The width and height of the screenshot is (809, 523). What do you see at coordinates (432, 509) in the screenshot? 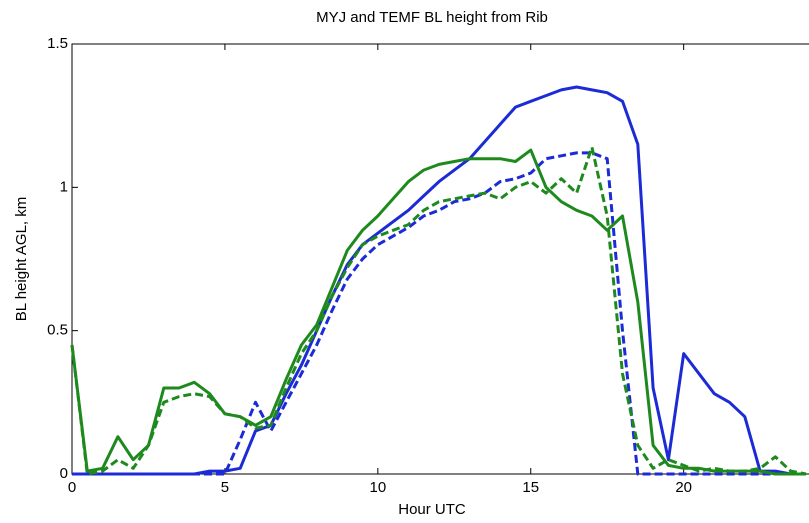
I see `x-axis-label: Hour UTC` at bounding box center [432, 509].